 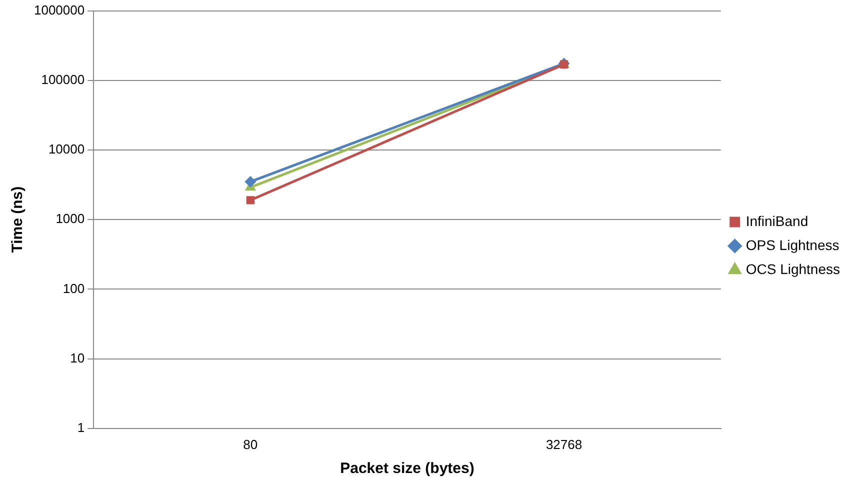 What do you see at coordinates (564, 444) in the screenshot?
I see `x-tick-label: 32768` at bounding box center [564, 444].